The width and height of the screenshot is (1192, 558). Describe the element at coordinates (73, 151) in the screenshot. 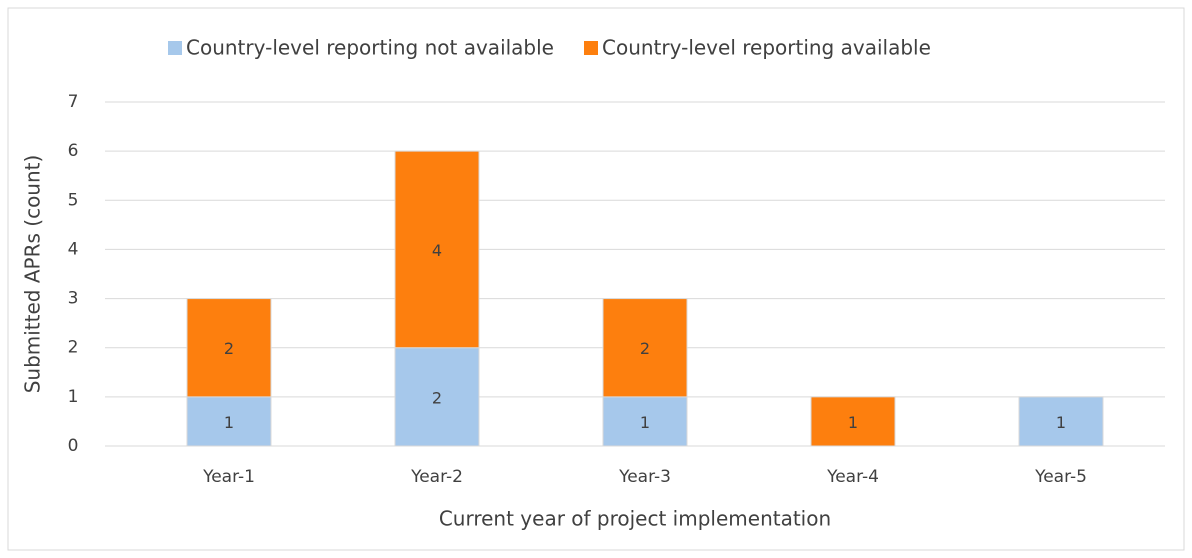

I see `y-tick-label: 6` at that location.